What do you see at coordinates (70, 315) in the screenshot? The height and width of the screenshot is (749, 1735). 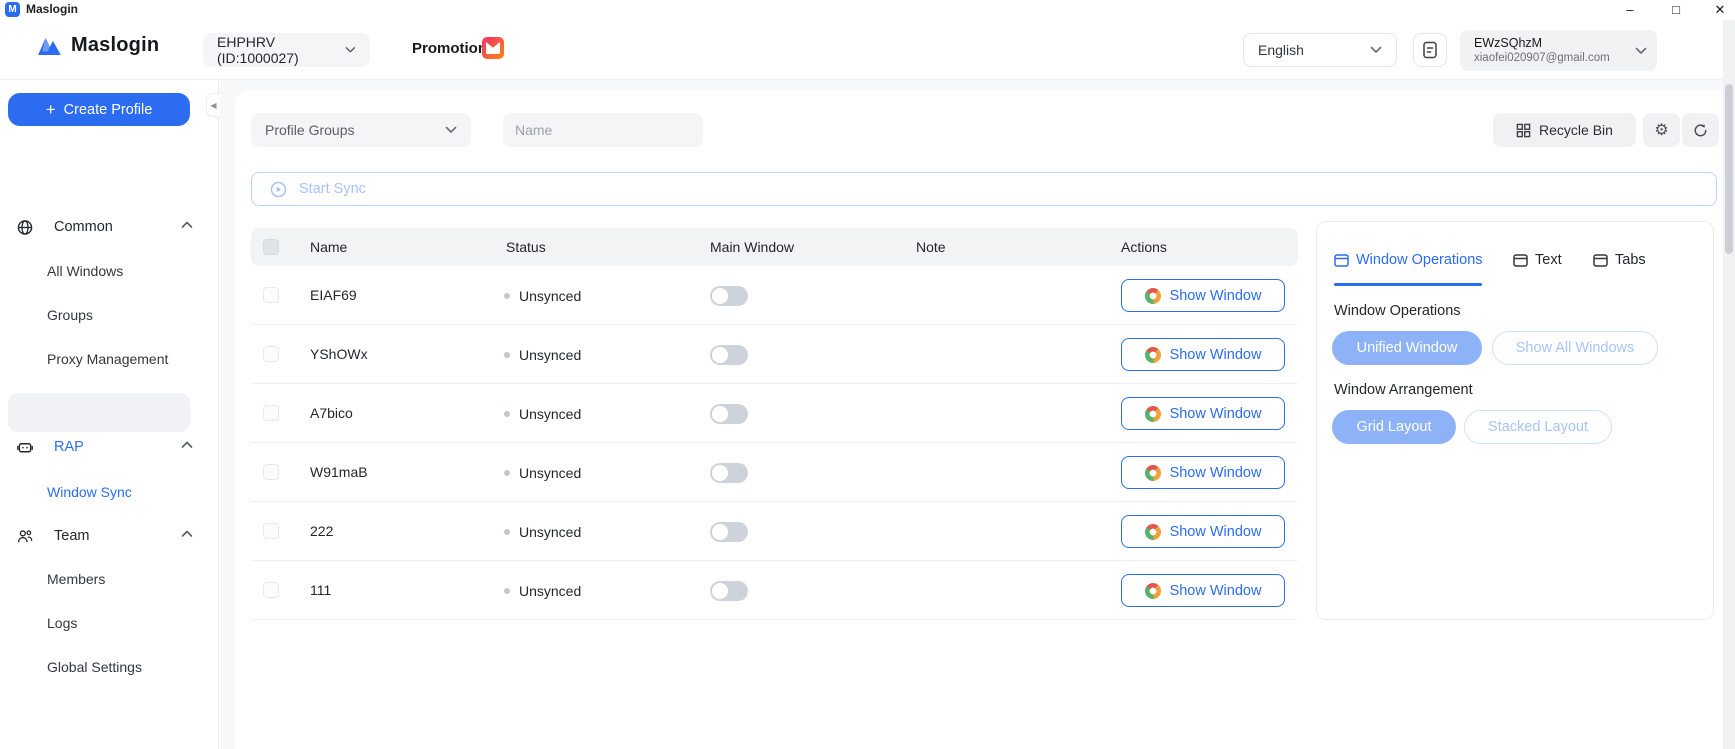 I see `sidebar-item-groups: Groups` at bounding box center [70, 315].